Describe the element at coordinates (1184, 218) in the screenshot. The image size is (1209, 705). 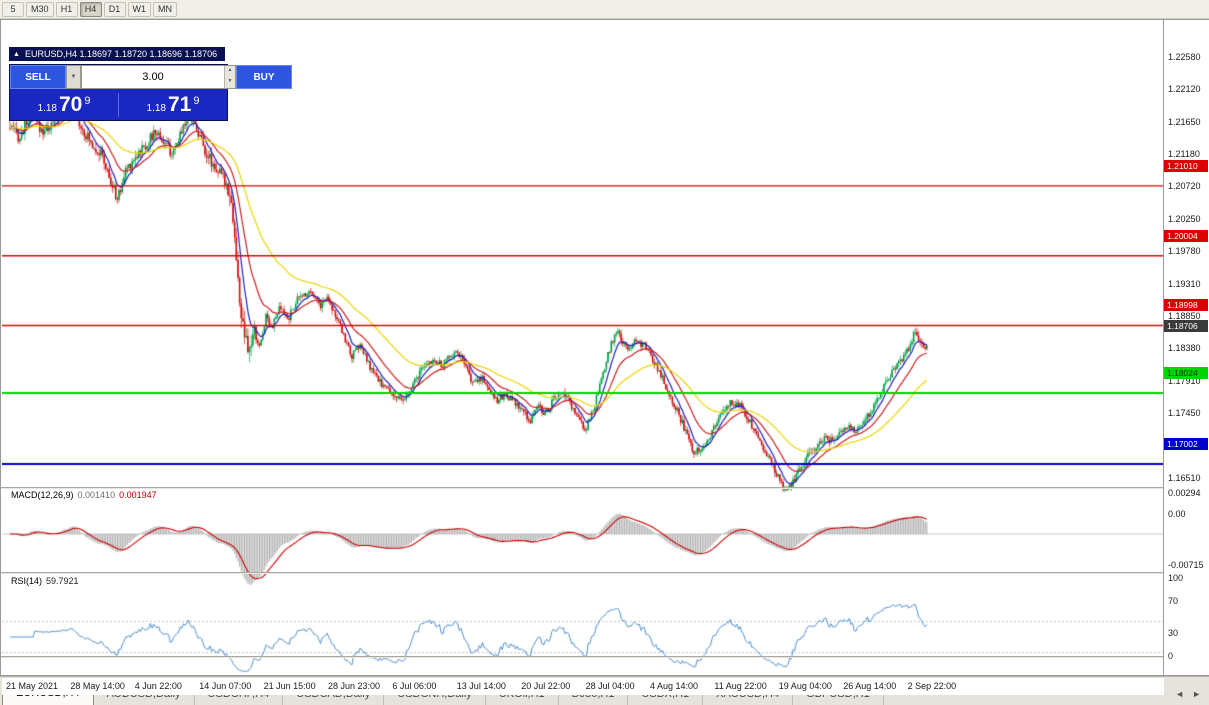
I see `price-axis-label: 1.20250` at that location.